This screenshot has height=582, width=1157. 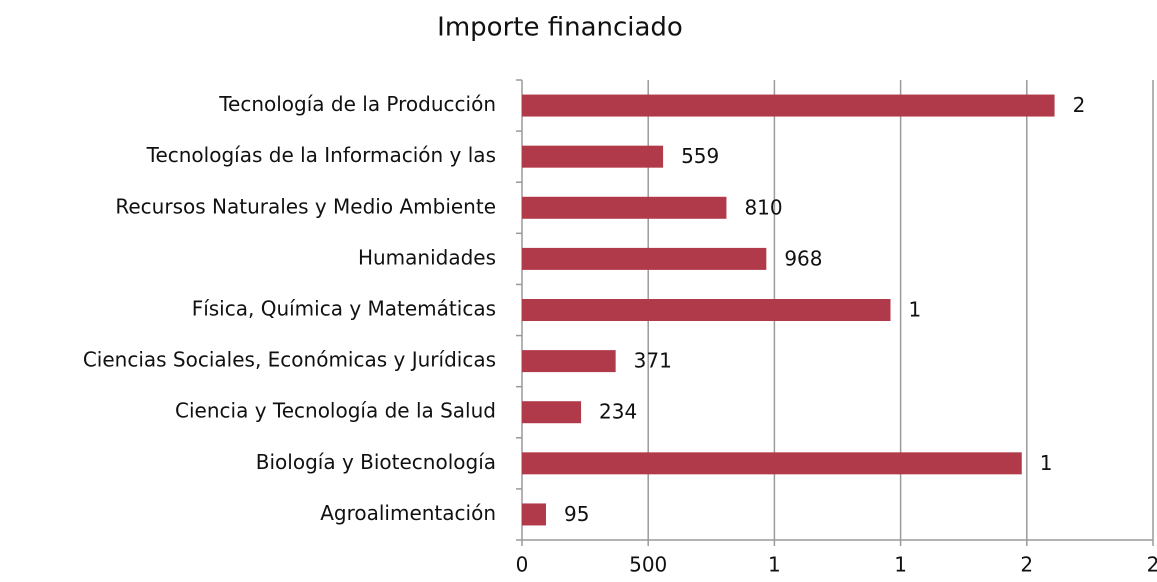 What do you see at coordinates (522, 565) in the screenshot?
I see `x-tick-label: 0` at bounding box center [522, 565].